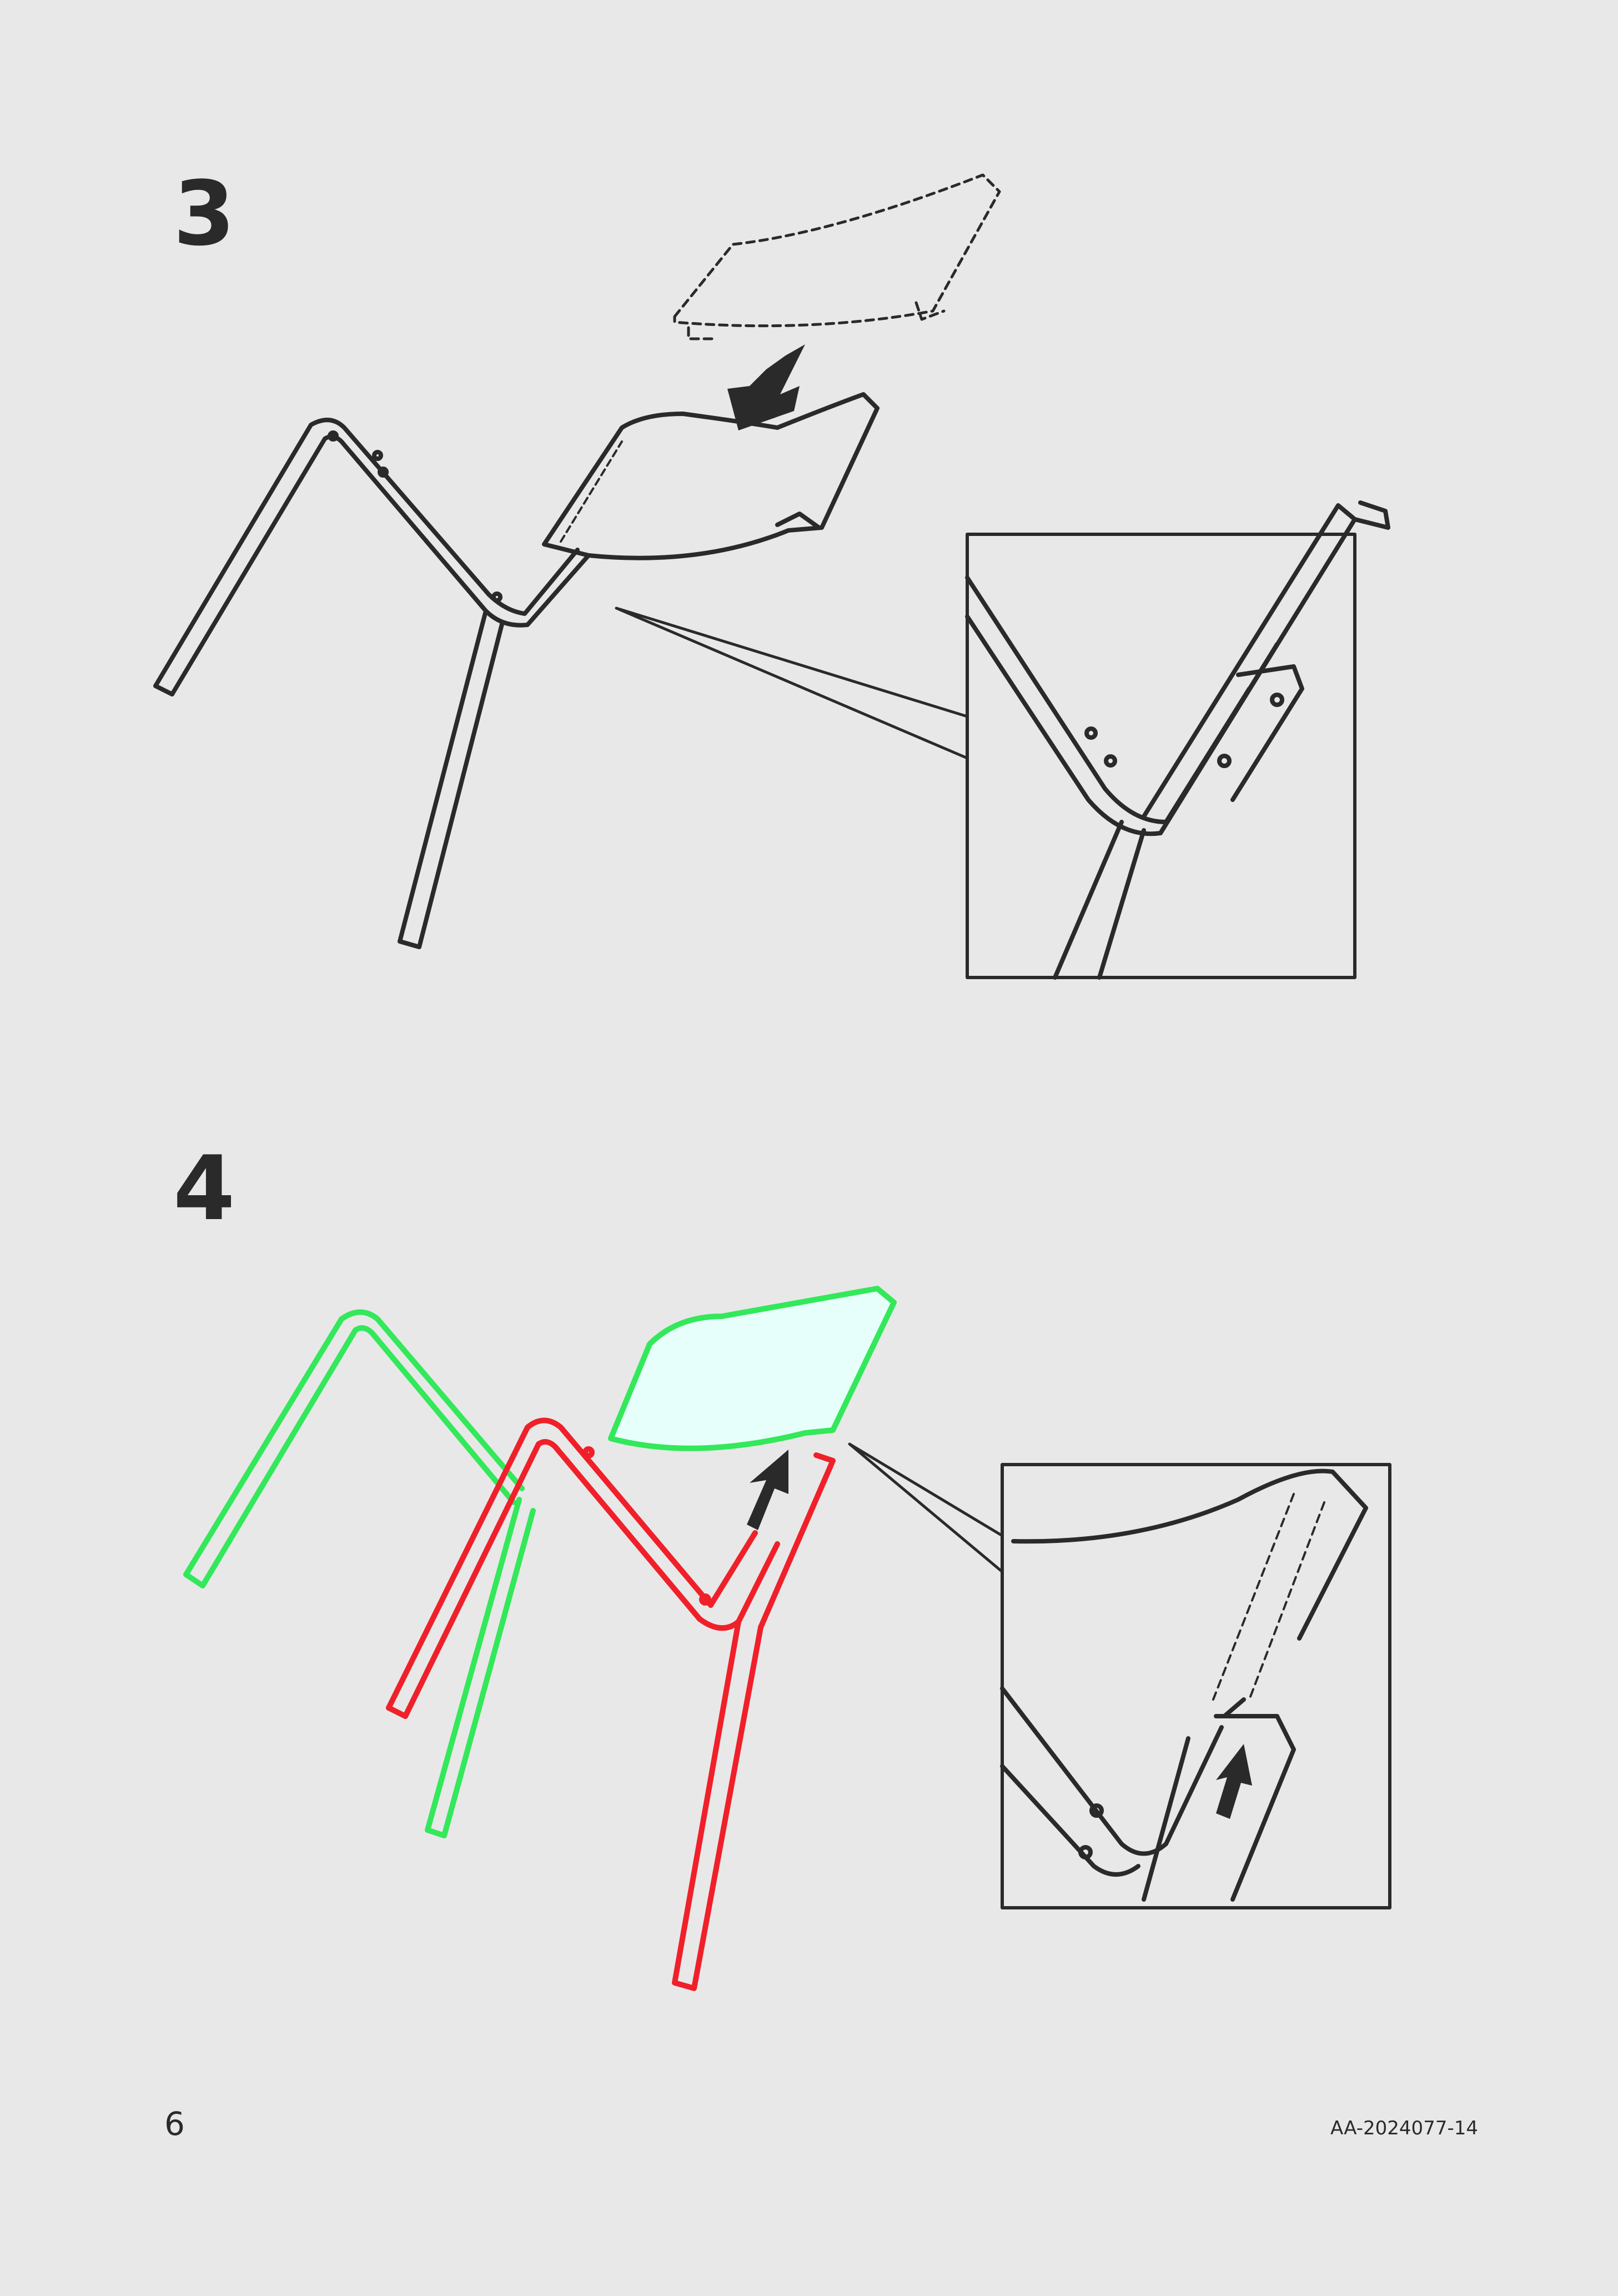  Describe the element at coordinates (372, 683) in the screenshot. I see `chair-frame` at that location.